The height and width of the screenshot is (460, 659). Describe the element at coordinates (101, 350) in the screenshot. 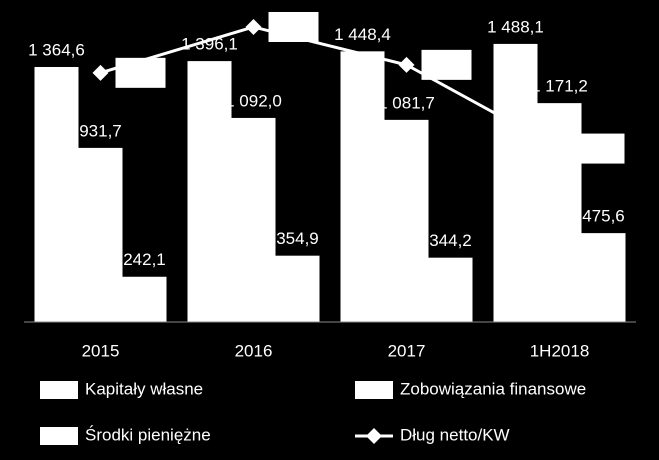

I see `x-tick-label: 2015` at that location.